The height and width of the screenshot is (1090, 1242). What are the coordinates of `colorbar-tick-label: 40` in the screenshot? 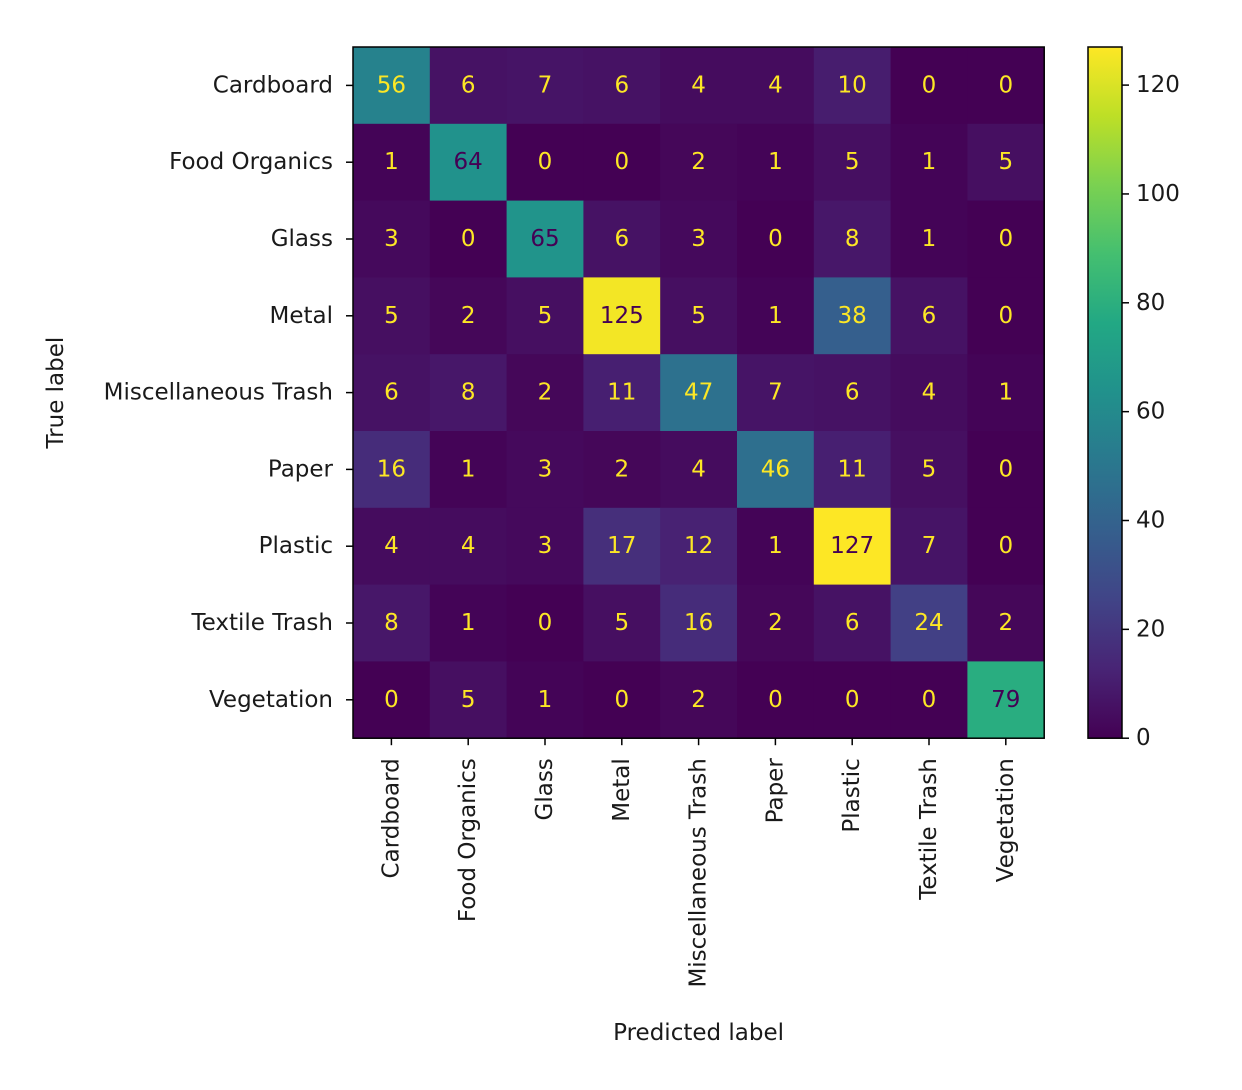 It's located at (1150, 520).